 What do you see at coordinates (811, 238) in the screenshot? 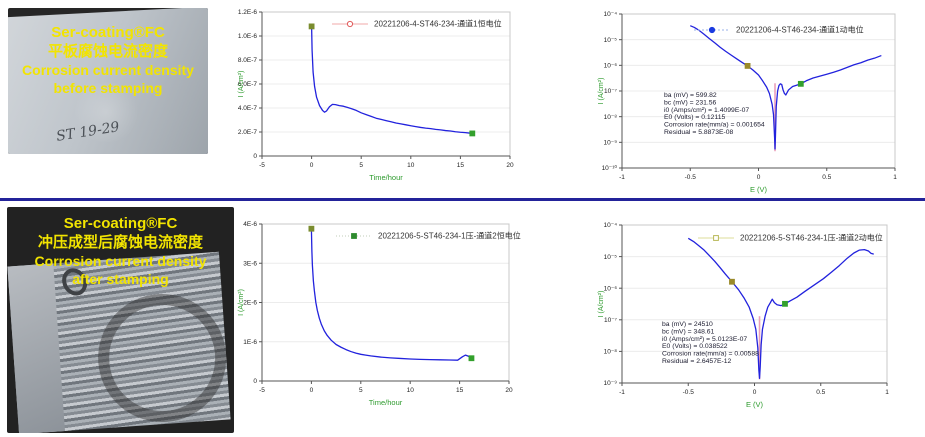
I see `legend-label: 20221206-5-ST46-234-1压-通道2动电位` at bounding box center [811, 238].